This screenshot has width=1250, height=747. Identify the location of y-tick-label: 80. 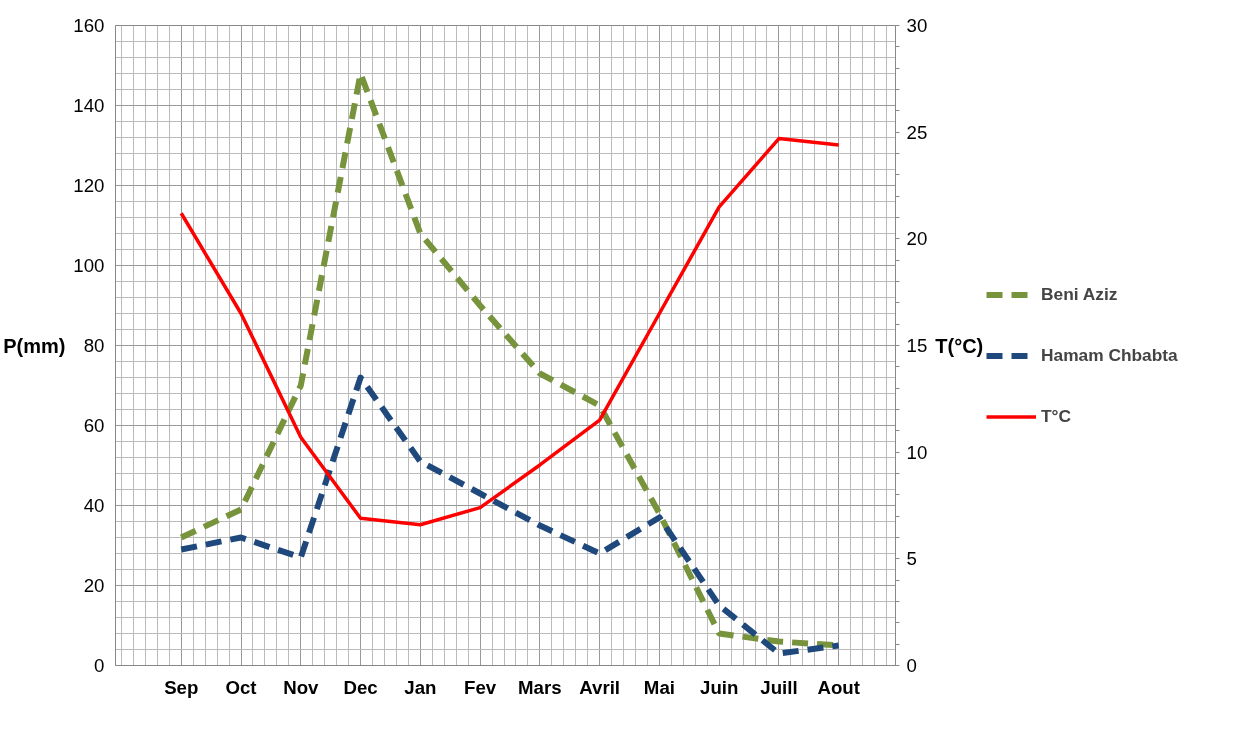
(94, 345).